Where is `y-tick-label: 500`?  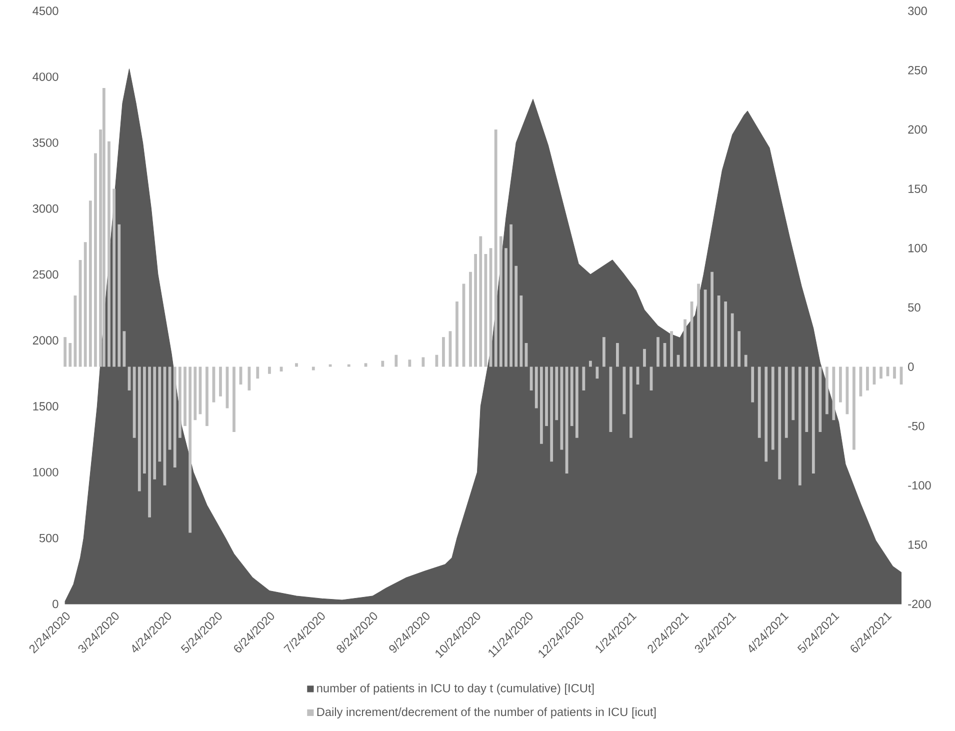
y-tick-label: 500 is located at coordinates (48, 538).